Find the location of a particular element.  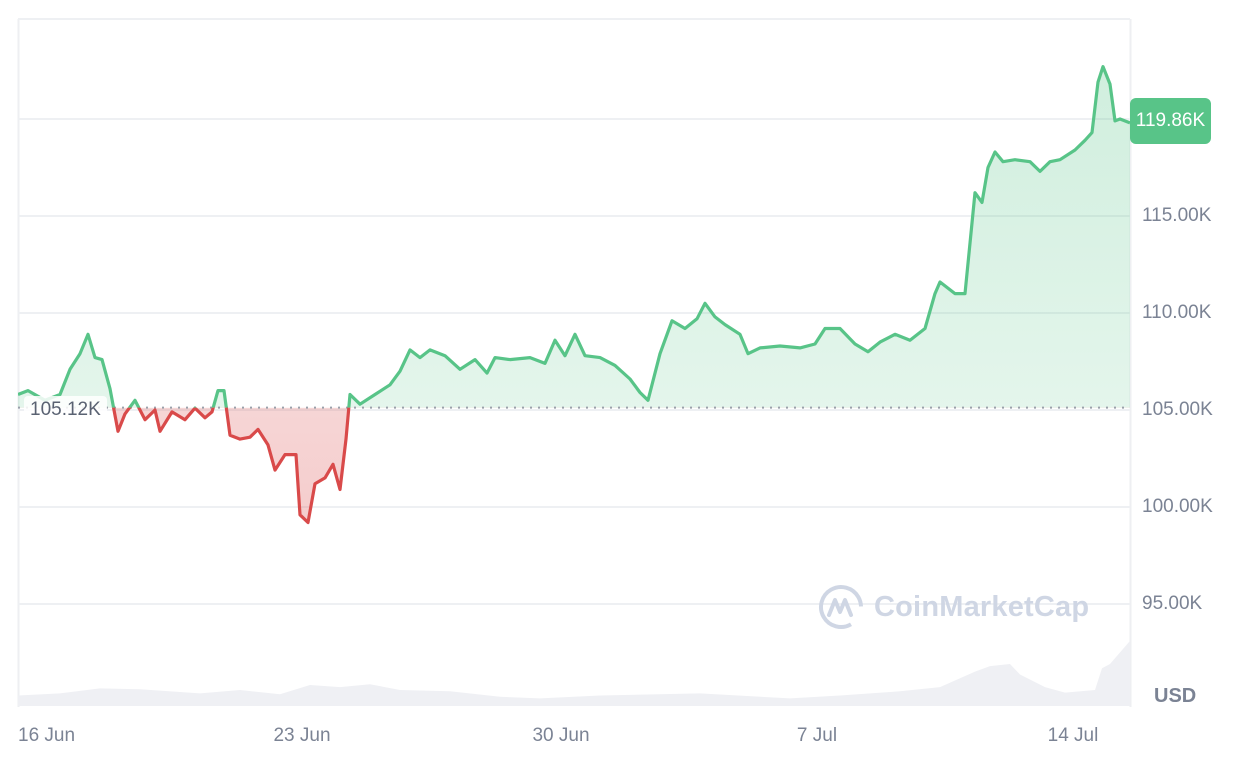

y-tick-label: 115.00K is located at coordinates (1177, 215).